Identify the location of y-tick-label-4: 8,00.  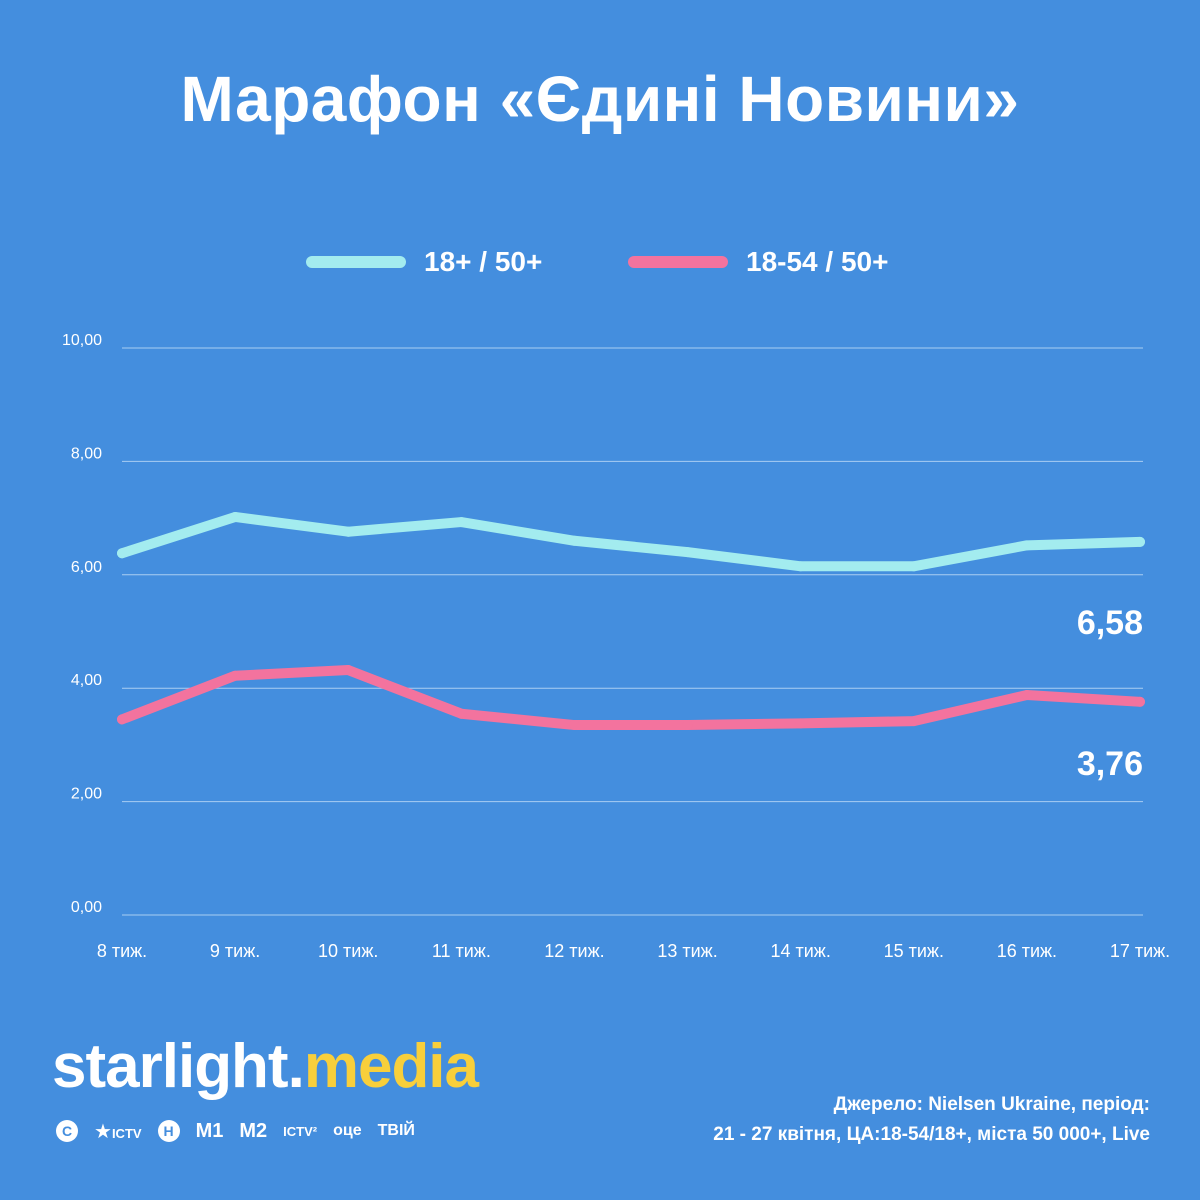
(86, 453).